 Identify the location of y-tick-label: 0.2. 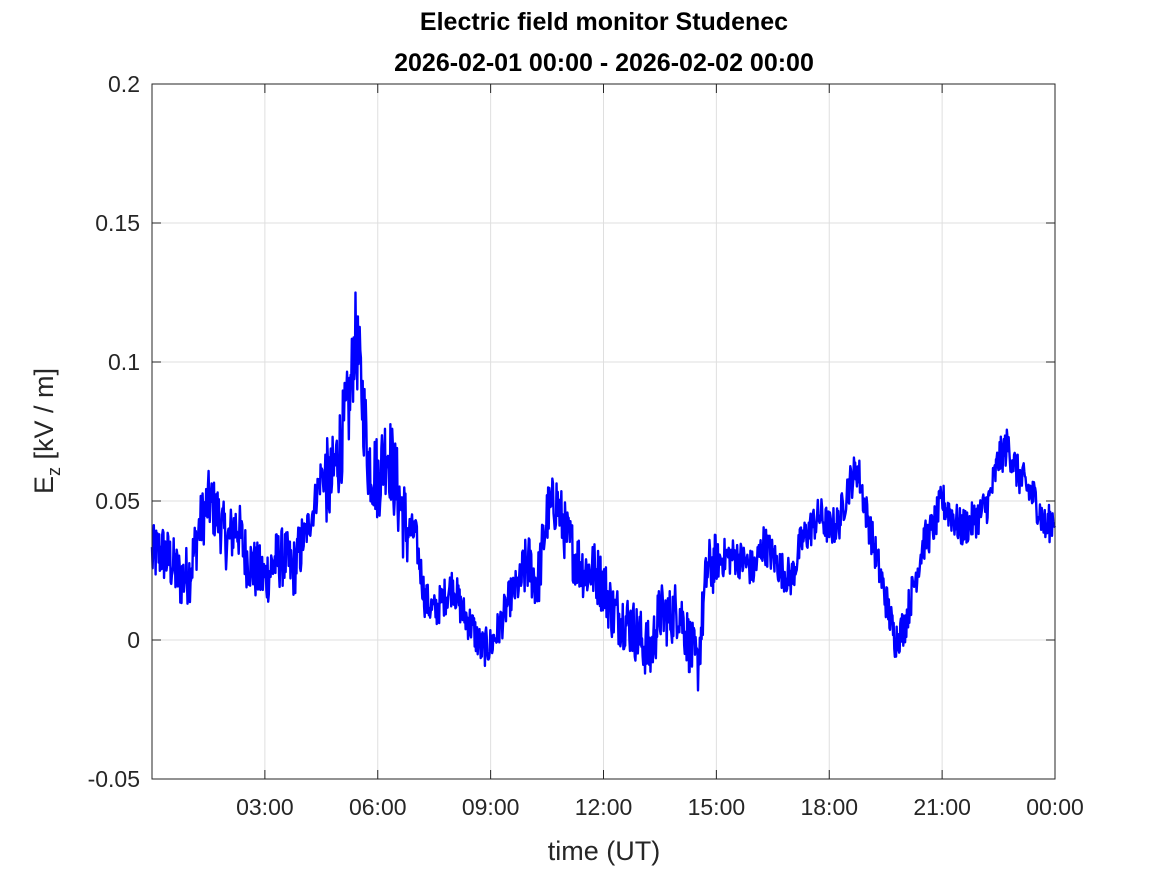
(124, 84).